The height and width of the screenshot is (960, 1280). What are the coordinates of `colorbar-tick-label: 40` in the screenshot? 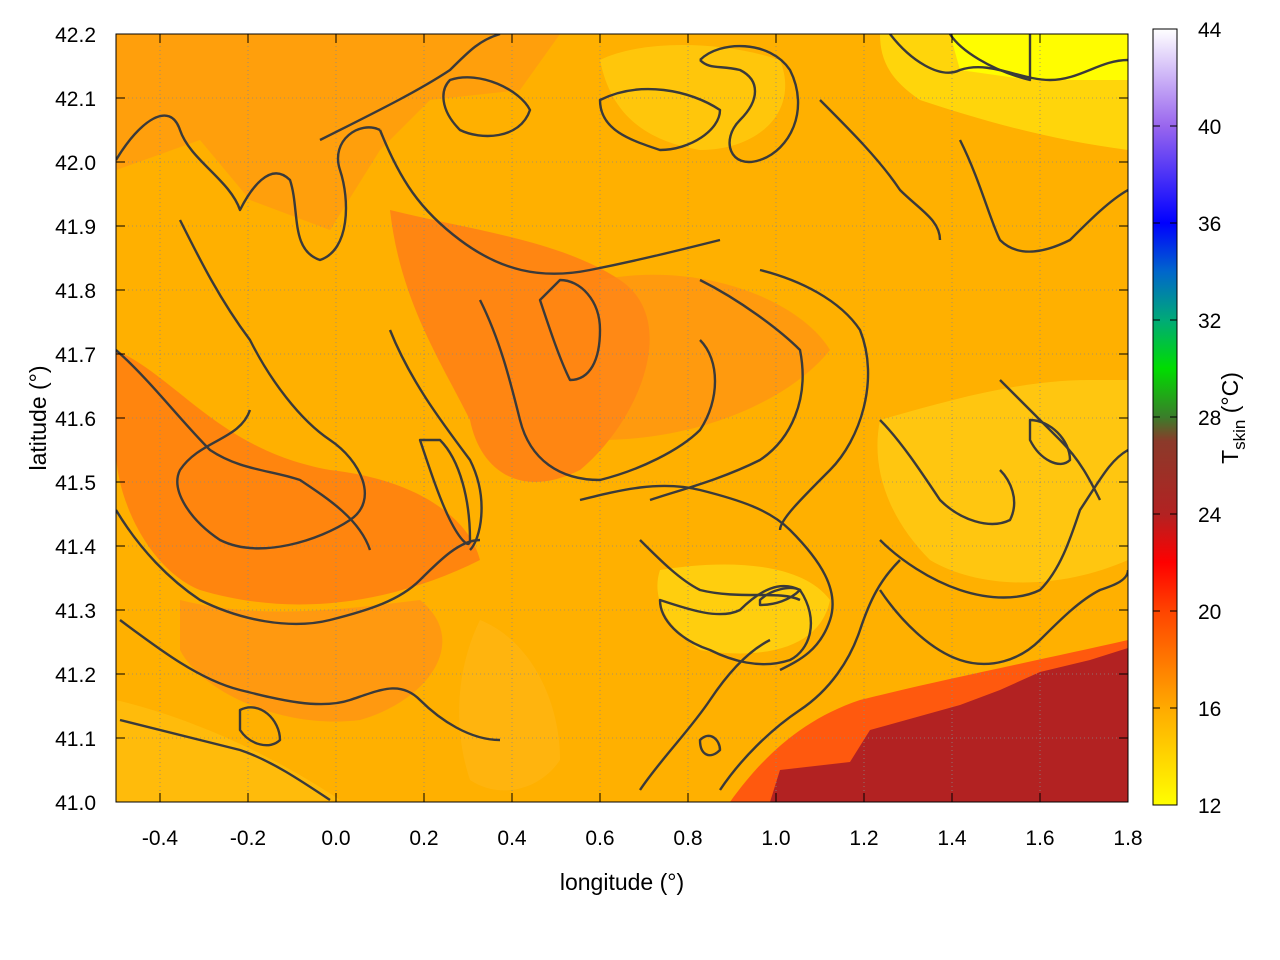 It's located at (1209, 127).